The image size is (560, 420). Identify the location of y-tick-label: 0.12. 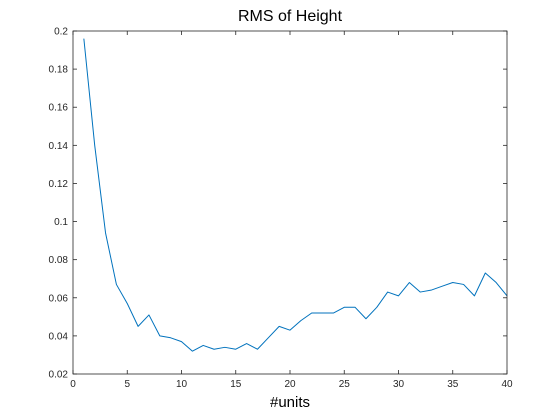
(59, 184).